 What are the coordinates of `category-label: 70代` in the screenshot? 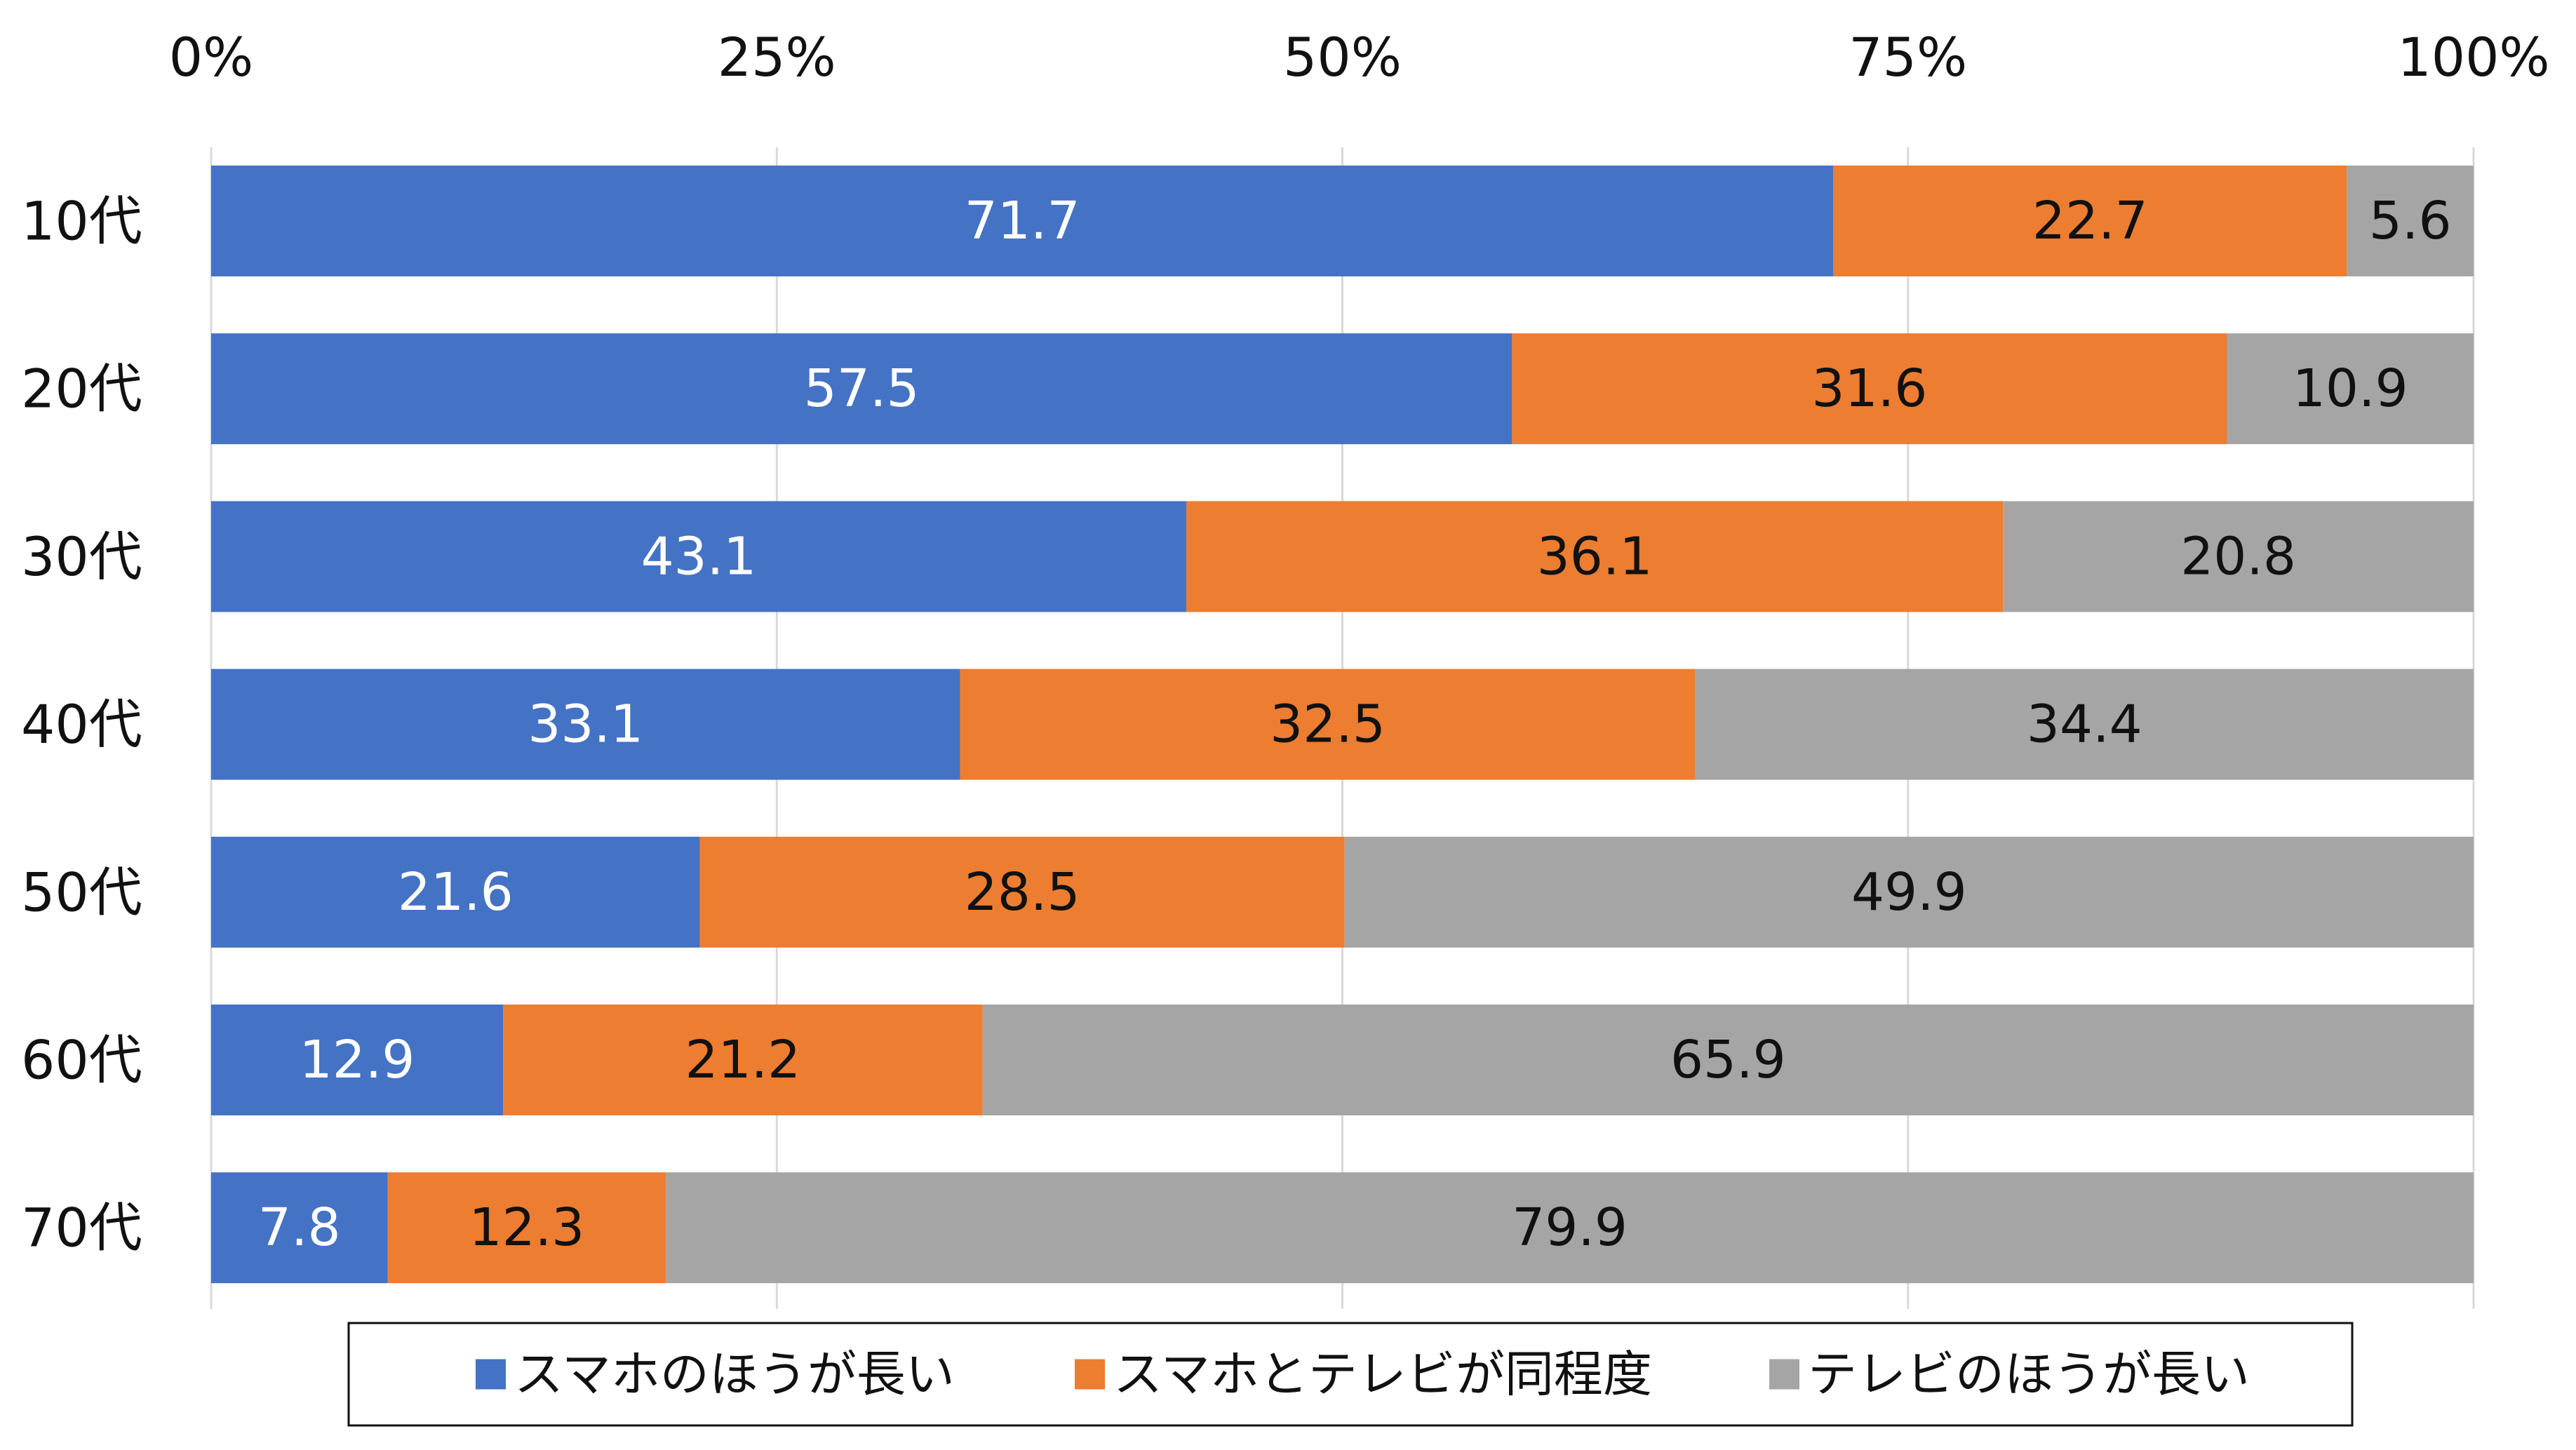 It's located at (81, 1228).